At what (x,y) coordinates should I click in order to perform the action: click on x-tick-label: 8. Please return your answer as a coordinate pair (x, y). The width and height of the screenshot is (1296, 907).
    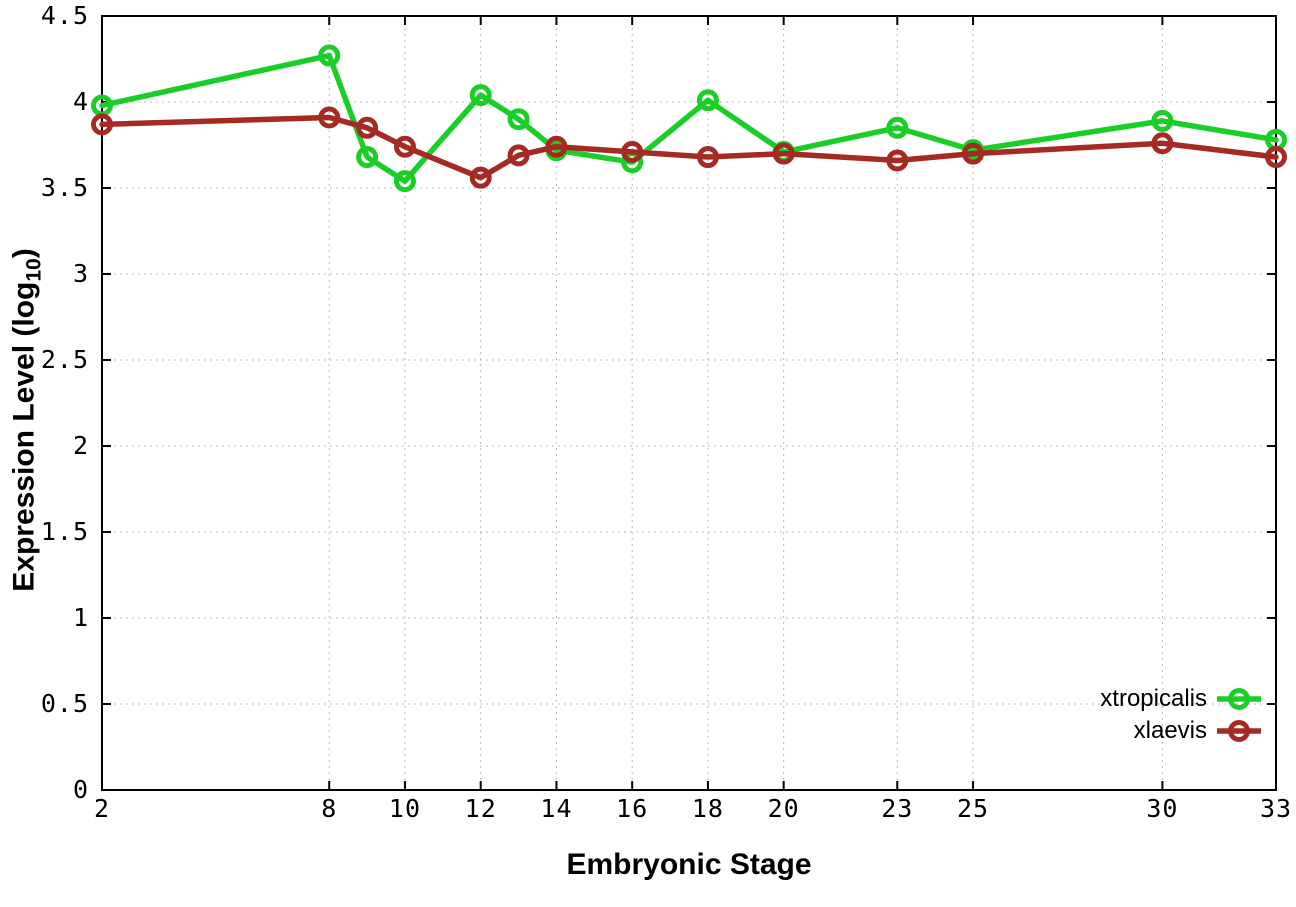
    Looking at the image, I should click on (329, 808).